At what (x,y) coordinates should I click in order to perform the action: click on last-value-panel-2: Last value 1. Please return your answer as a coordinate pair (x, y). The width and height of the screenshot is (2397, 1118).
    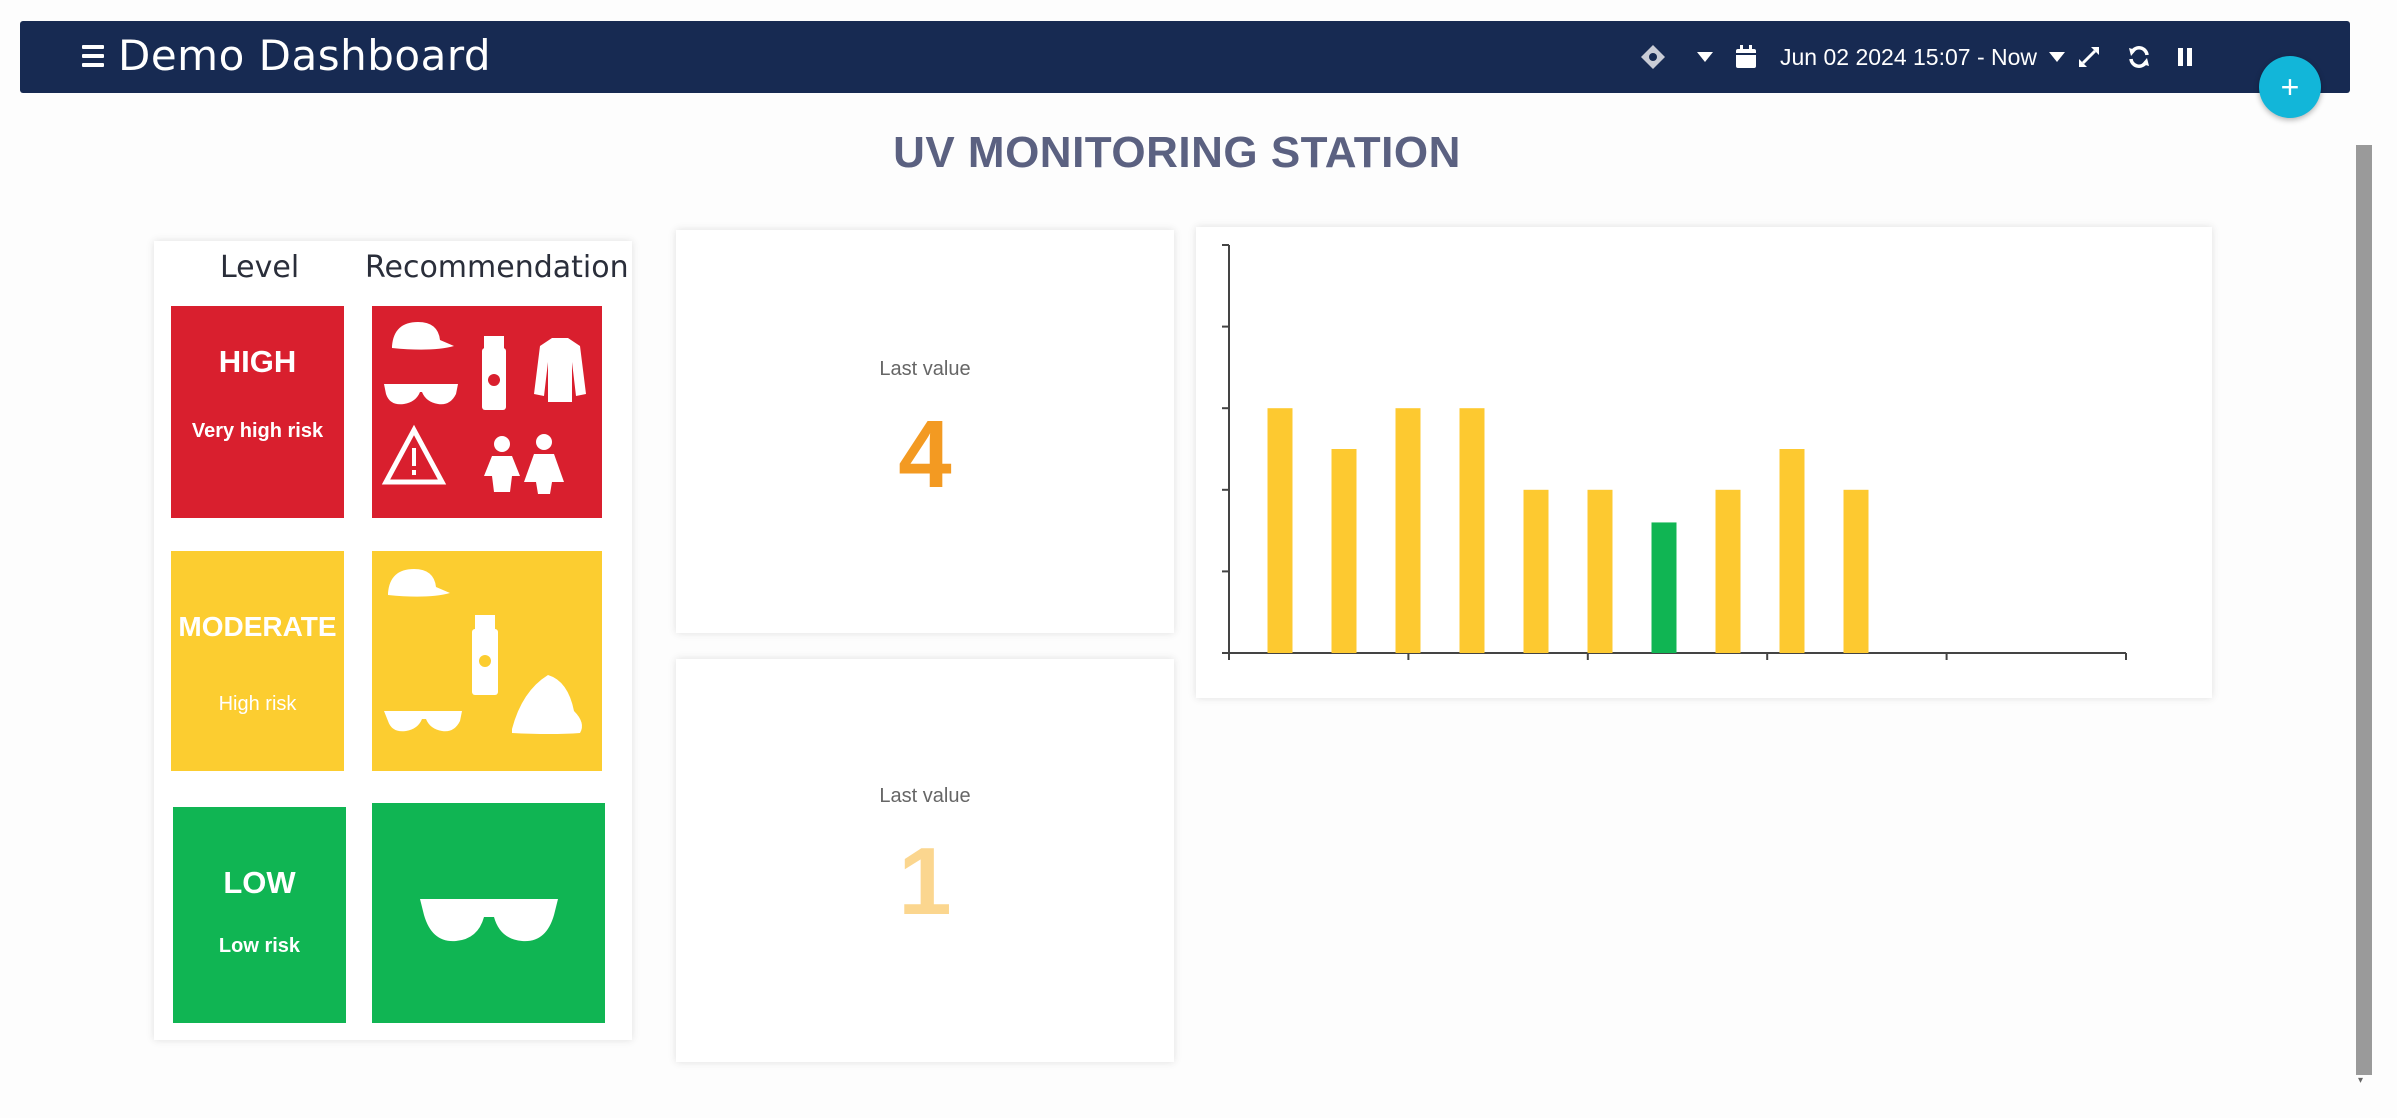
    Looking at the image, I should click on (925, 860).